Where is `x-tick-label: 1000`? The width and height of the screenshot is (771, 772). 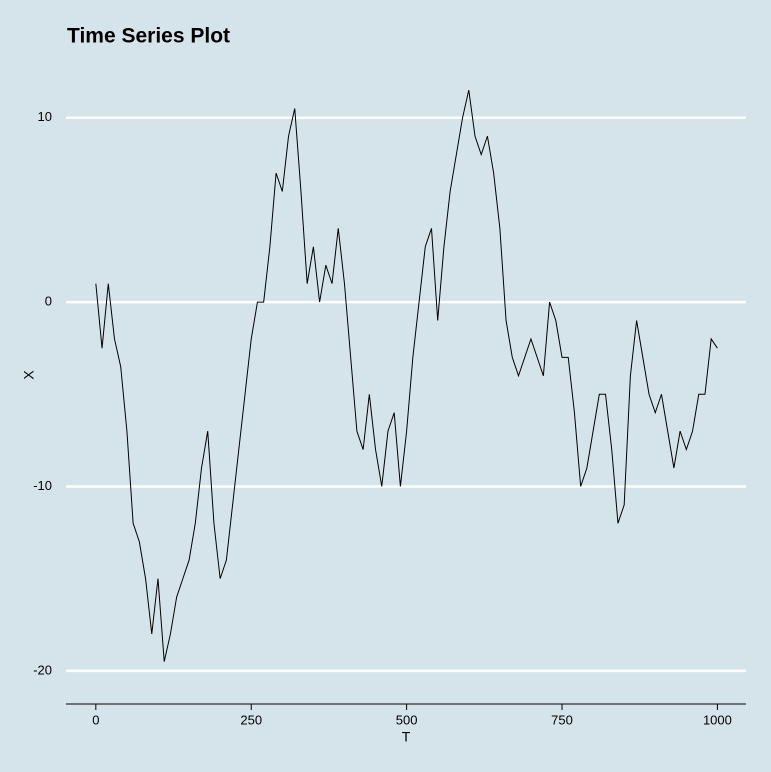
x-tick-label: 1000 is located at coordinates (717, 719).